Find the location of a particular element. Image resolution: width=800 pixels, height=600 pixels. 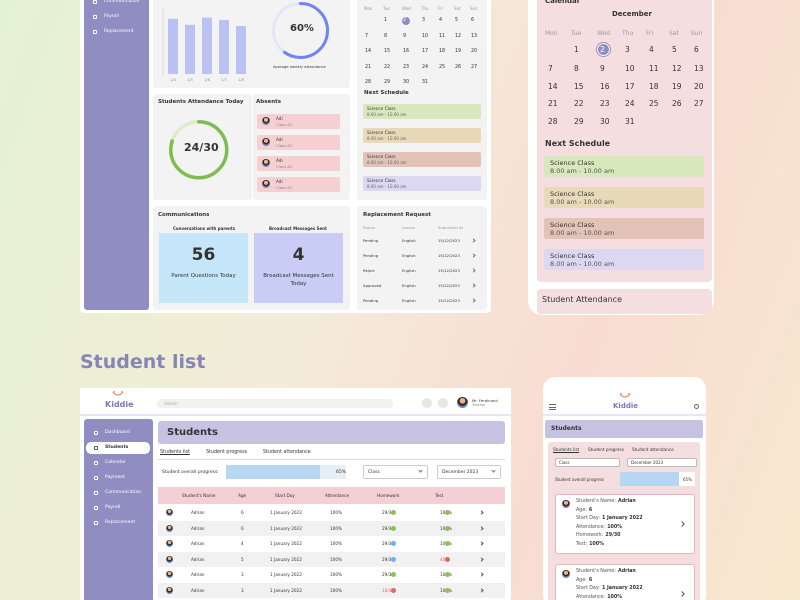

calendar-day: 28 is located at coordinates (553, 121).